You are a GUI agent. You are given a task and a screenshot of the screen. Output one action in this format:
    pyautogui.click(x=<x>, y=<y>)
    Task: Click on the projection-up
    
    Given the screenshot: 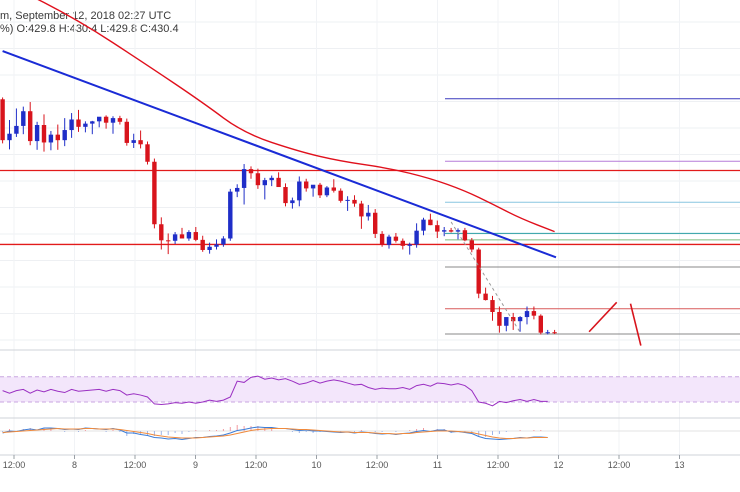 What is the action you would take?
    pyautogui.click(x=603, y=317)
    